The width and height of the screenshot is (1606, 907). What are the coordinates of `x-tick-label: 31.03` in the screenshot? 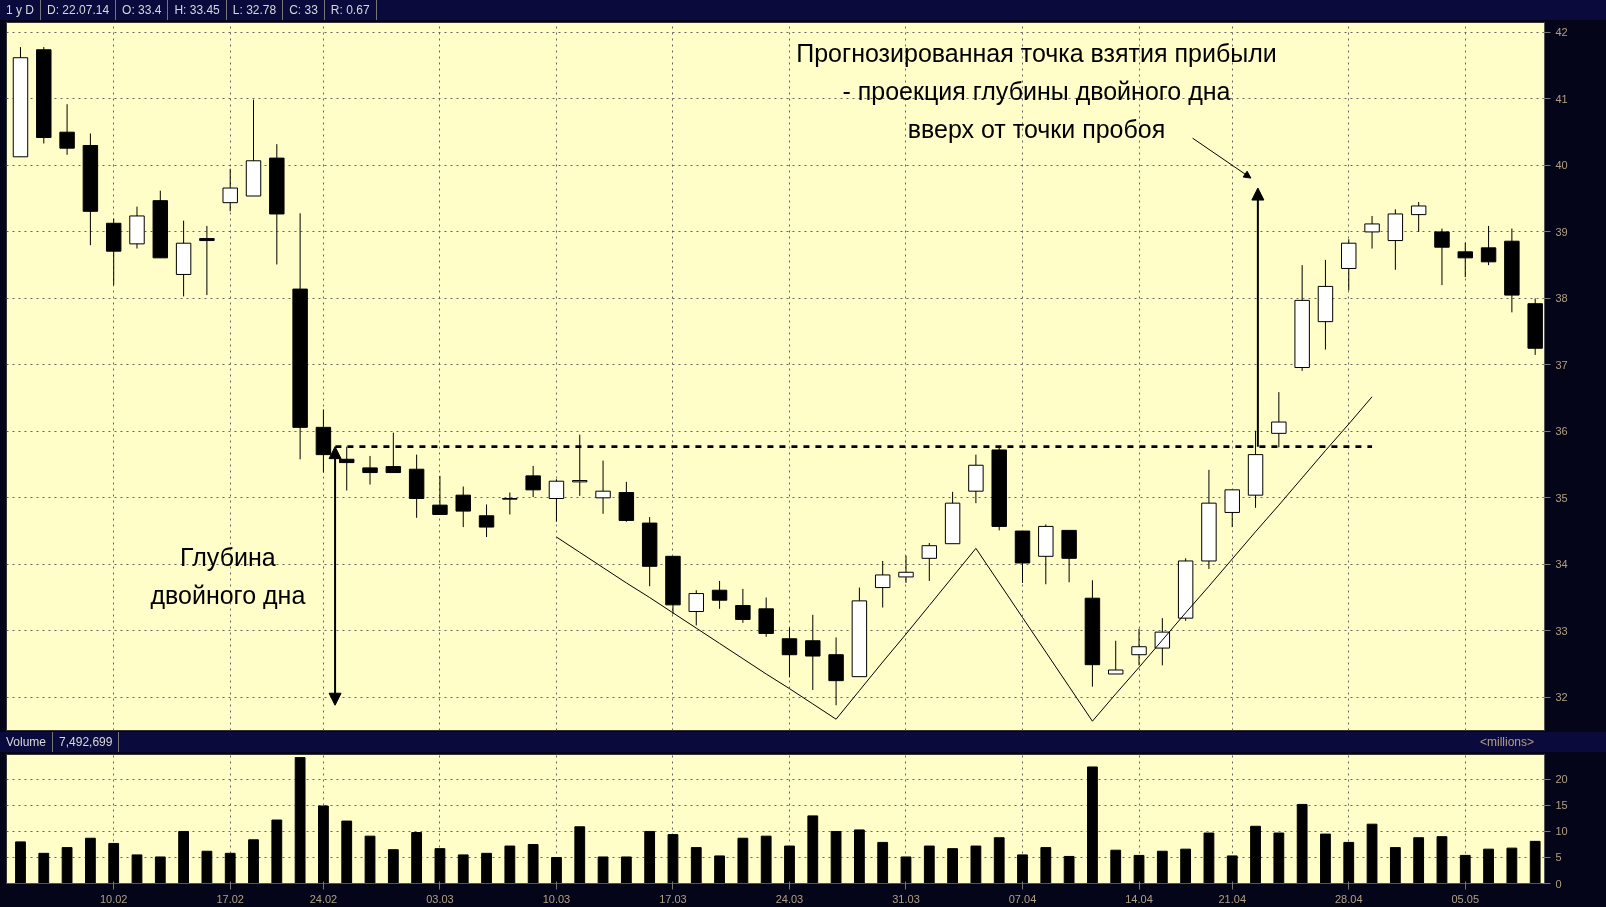 It's located at (906, 898).